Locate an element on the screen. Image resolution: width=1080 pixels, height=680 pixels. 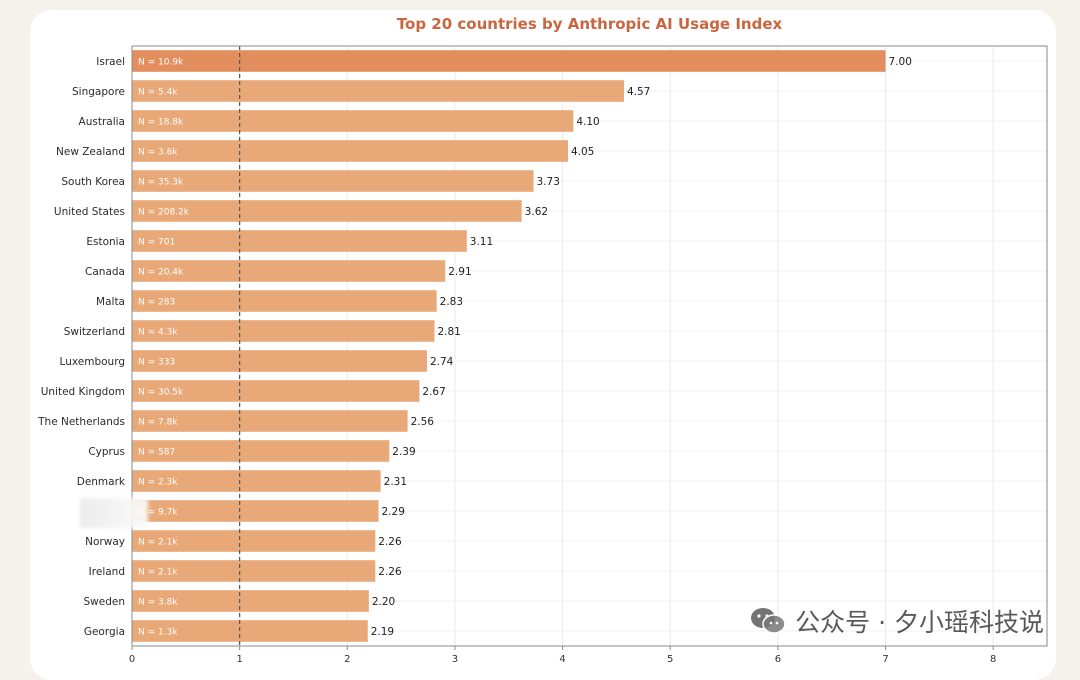
category-label-8: Malta is located at coordinates (110, 302).